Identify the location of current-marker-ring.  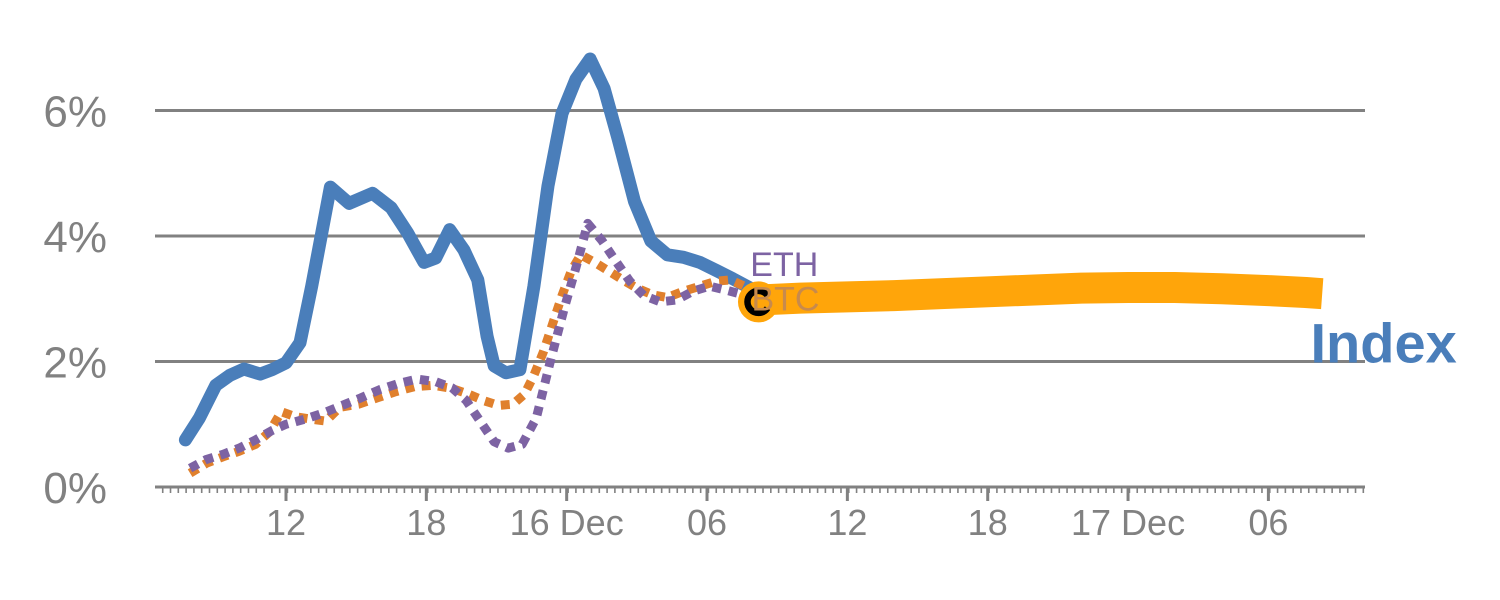
(758, 302).